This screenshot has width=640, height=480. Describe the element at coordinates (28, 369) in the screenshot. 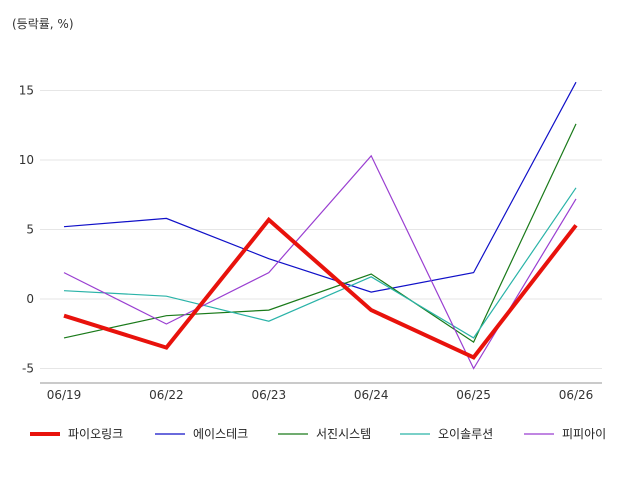

I see `y-tick-label: -5` at that location.